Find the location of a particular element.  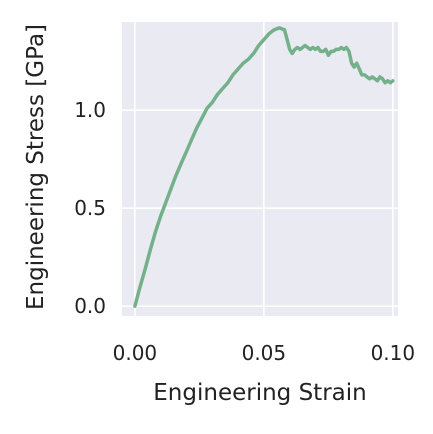

x-tick-label: 0.00 is located at coordinates (135, 353).